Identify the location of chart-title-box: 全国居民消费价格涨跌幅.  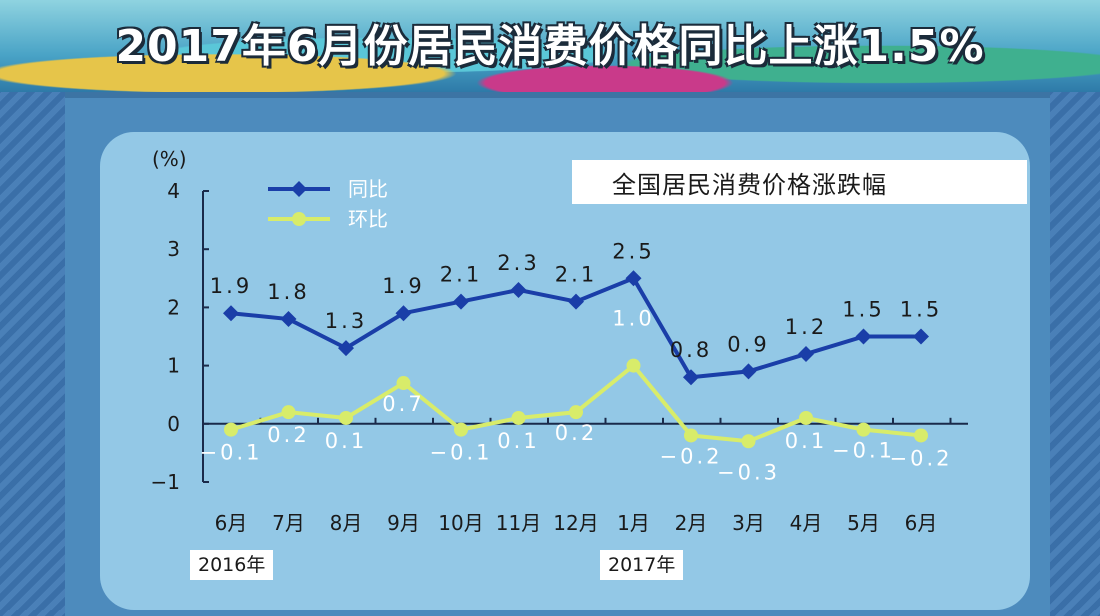
(799, 182).